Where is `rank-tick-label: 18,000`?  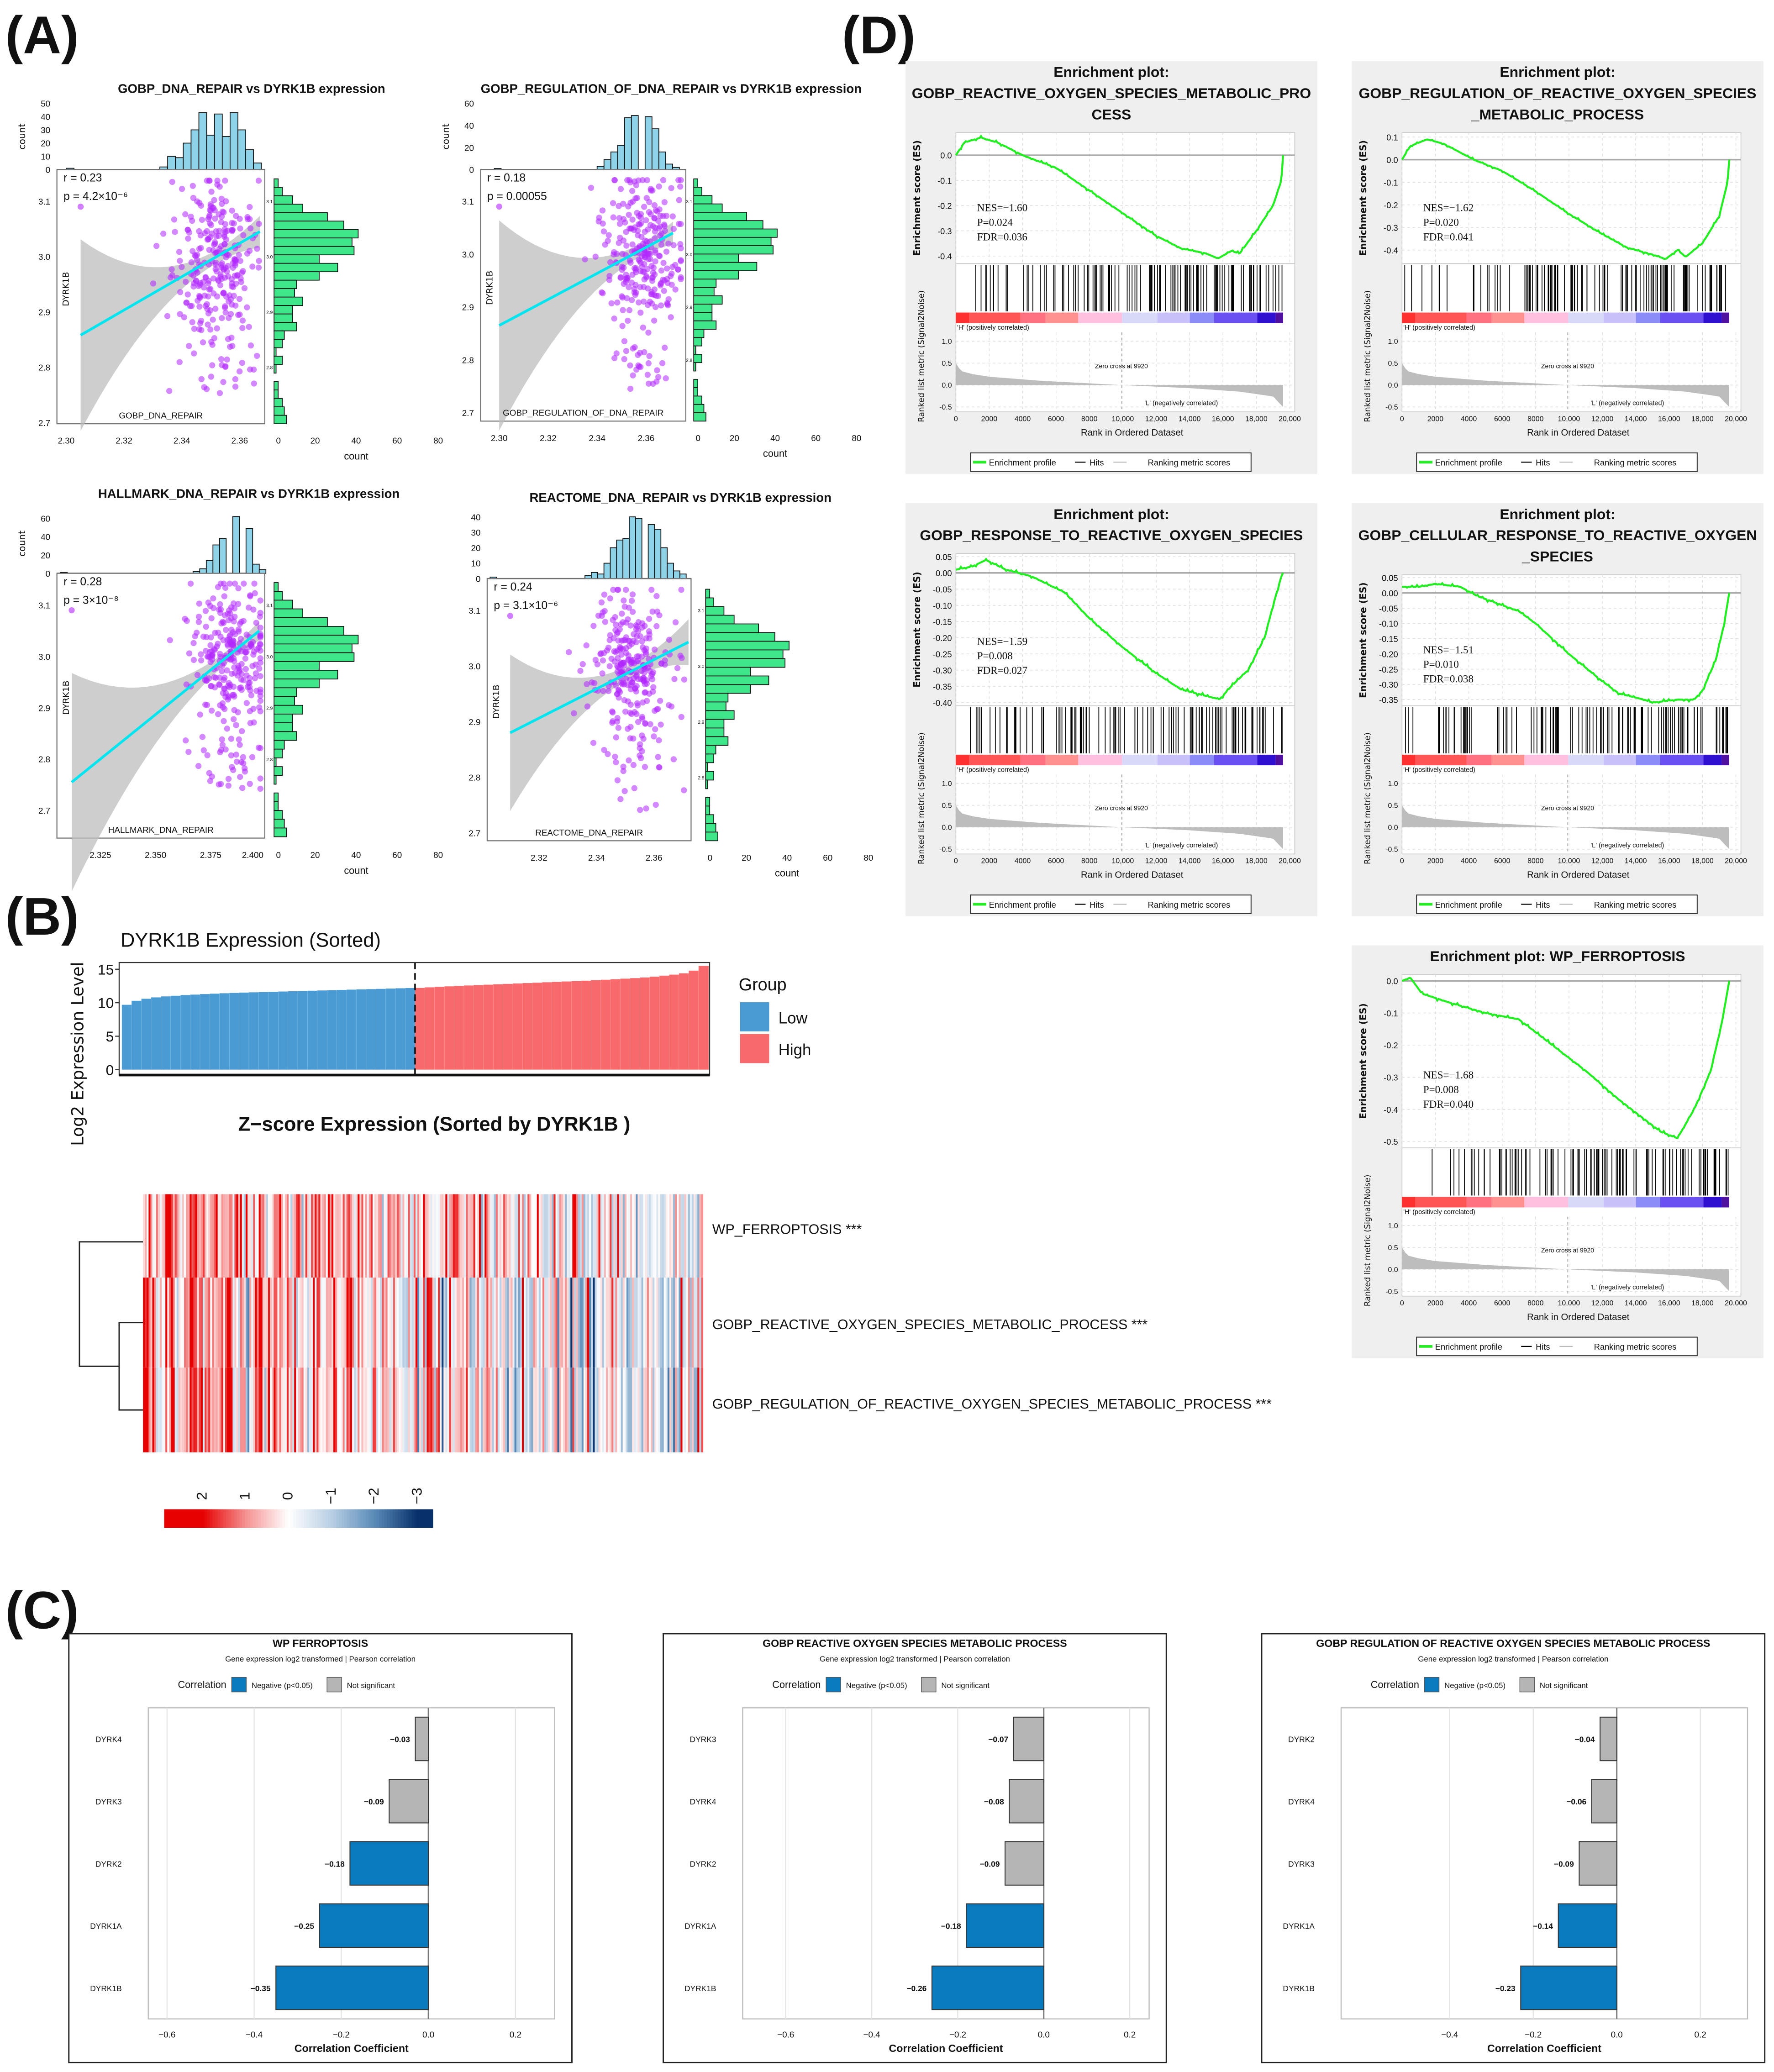
rank-tick-label: 18,000 is located at coordinates (1256, 861).